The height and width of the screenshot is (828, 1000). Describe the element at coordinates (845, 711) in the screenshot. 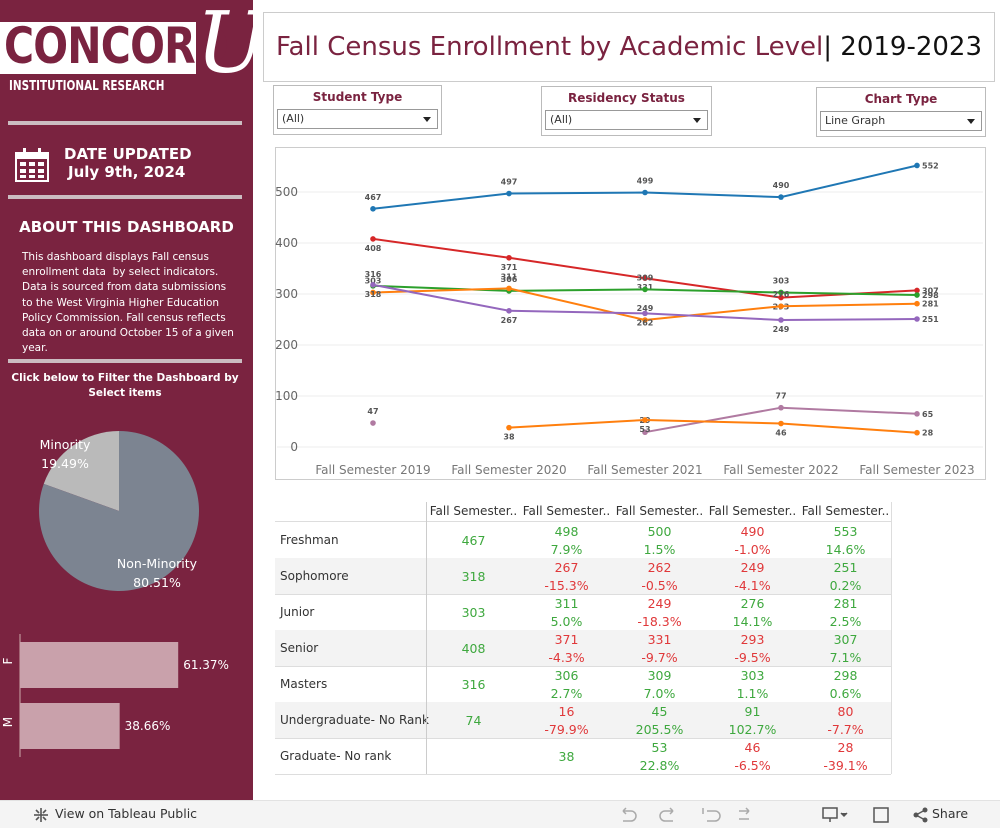

I see `table-cell: 80` at that location.